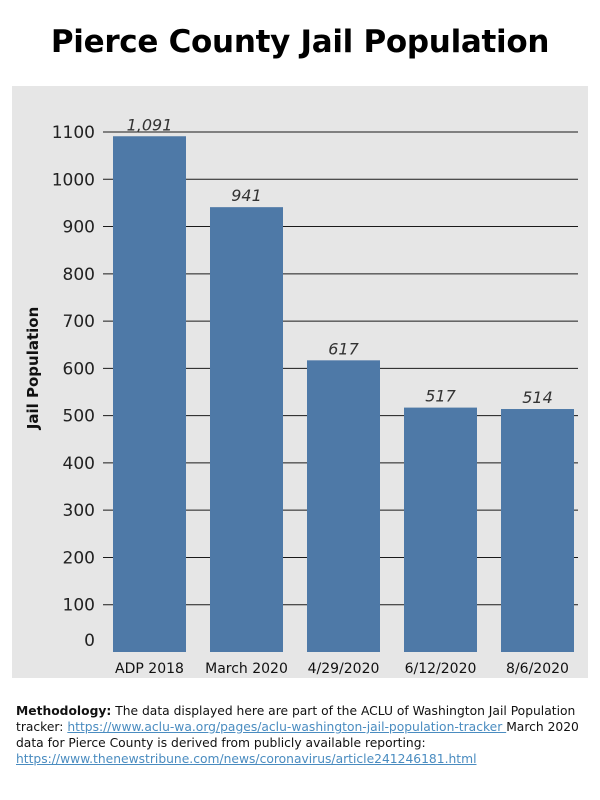 This screenshot has width=600, height=800. What do you see at coordinates (79, 417) in the screenshot?
I see `y-tick-label: 500` at bounding box center [79, 417].